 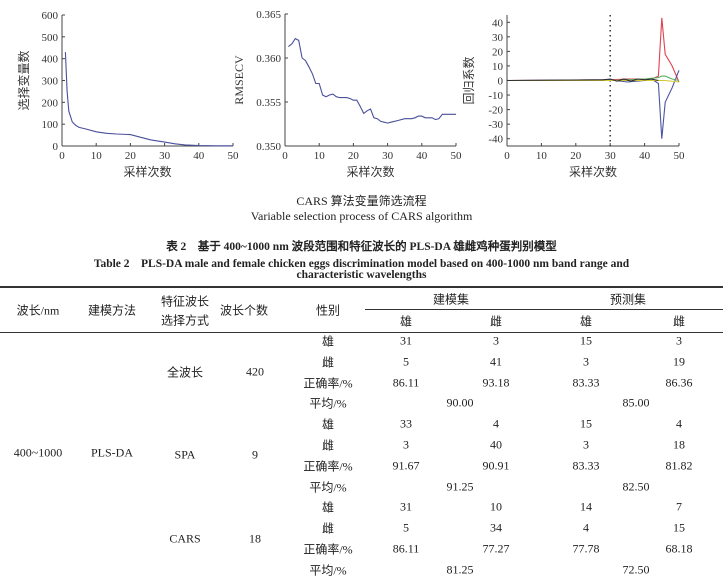 What do you see at coordinates (496, 423) in the screenshot?
I see `data-cell: 4` at bounding box center [496, 423].